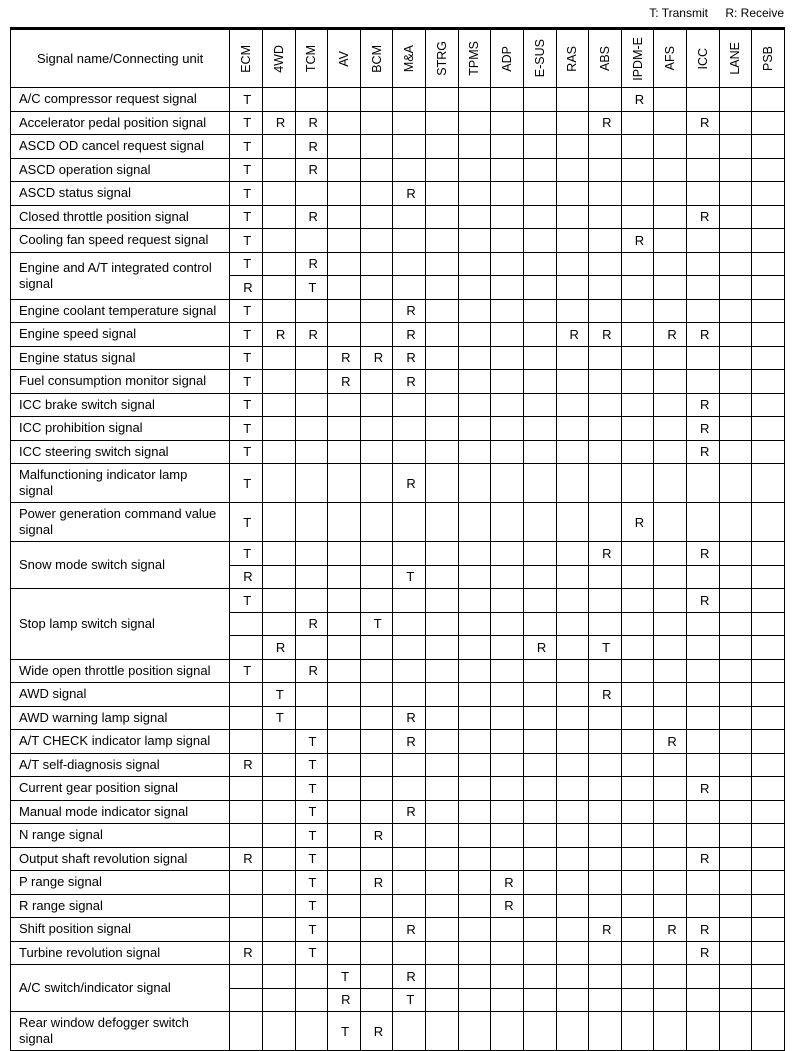  I want to click on signal-name: Current gear position signal, so click(120, 788).